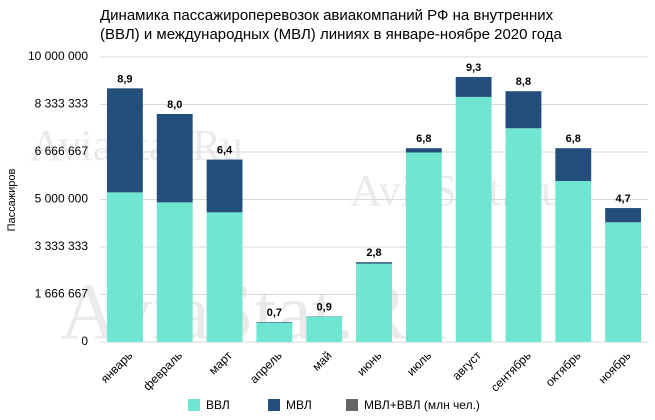  I want to click on y-tick-label: 0, so click(84, 341).